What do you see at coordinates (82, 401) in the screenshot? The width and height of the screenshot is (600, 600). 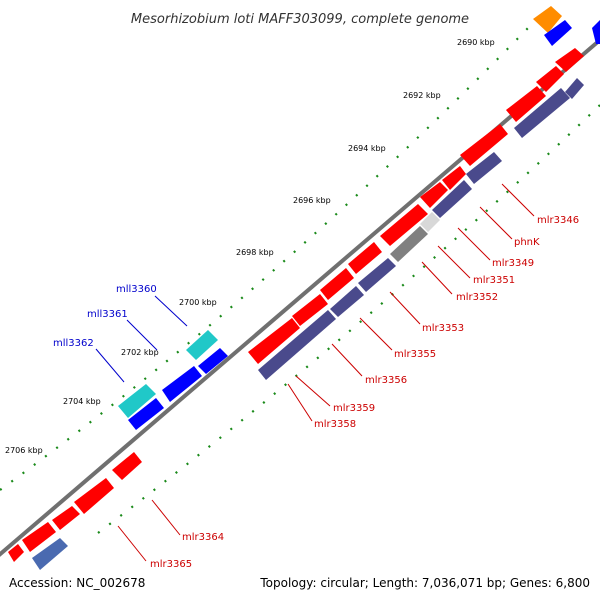 I see `tick-label-2704: 2704 kbp` at bounding box center [82, 401].